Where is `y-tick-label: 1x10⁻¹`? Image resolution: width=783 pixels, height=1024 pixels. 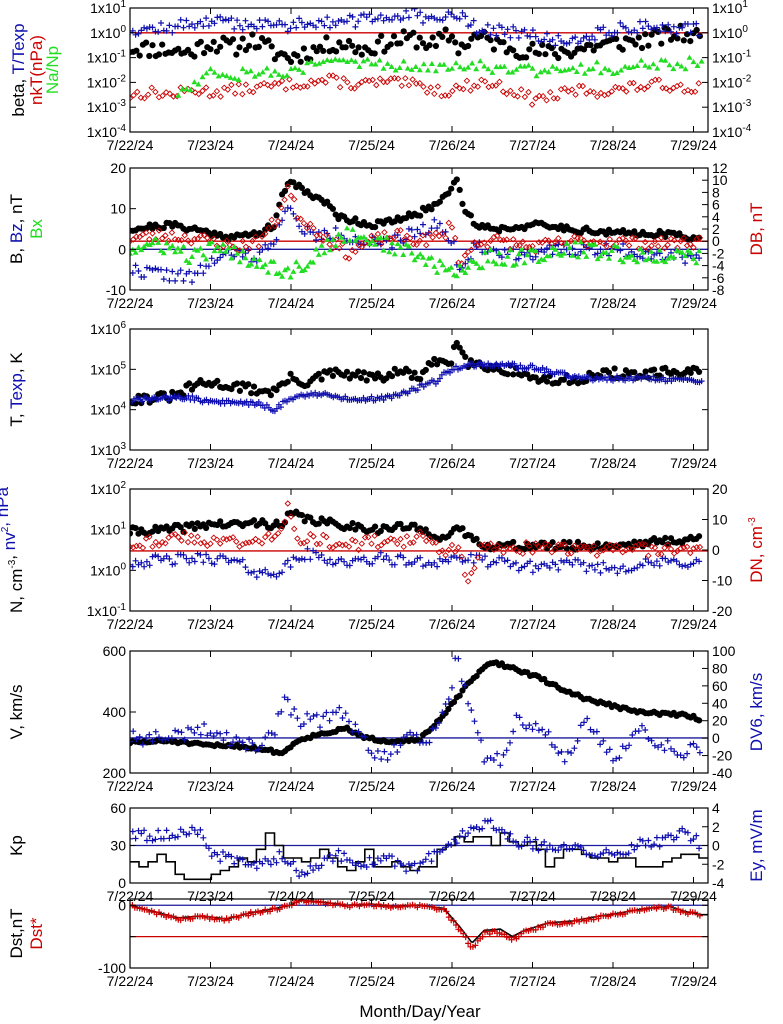
y-tick-label: 1x10⁻¹ is located at coordinates (107, 610).